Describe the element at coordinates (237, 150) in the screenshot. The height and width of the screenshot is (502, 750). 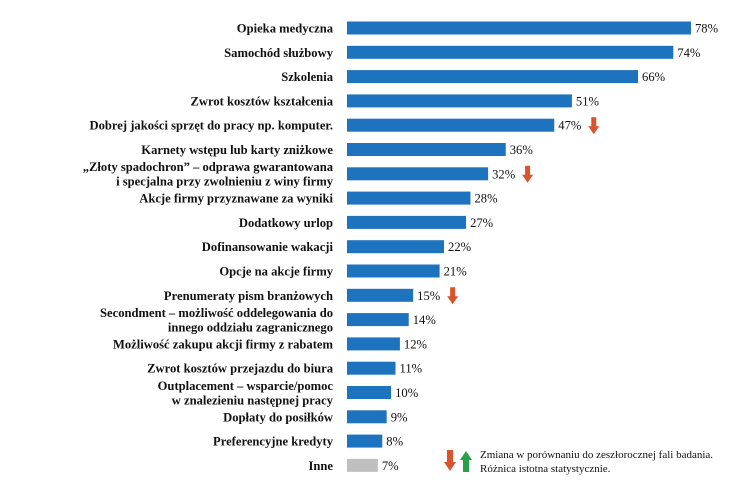
I see `category-label: Karnety wstępu lub karty zniżkowe` at that location.